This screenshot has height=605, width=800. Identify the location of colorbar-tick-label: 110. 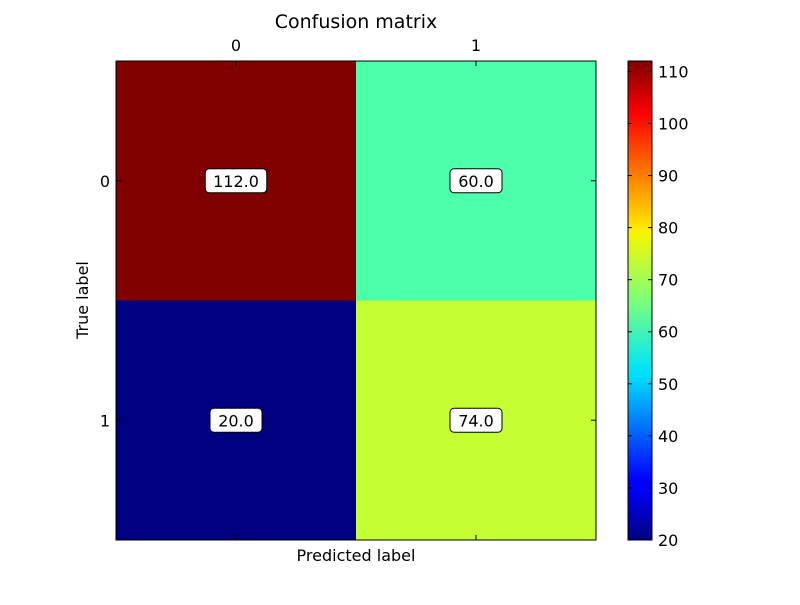
(673, 71).